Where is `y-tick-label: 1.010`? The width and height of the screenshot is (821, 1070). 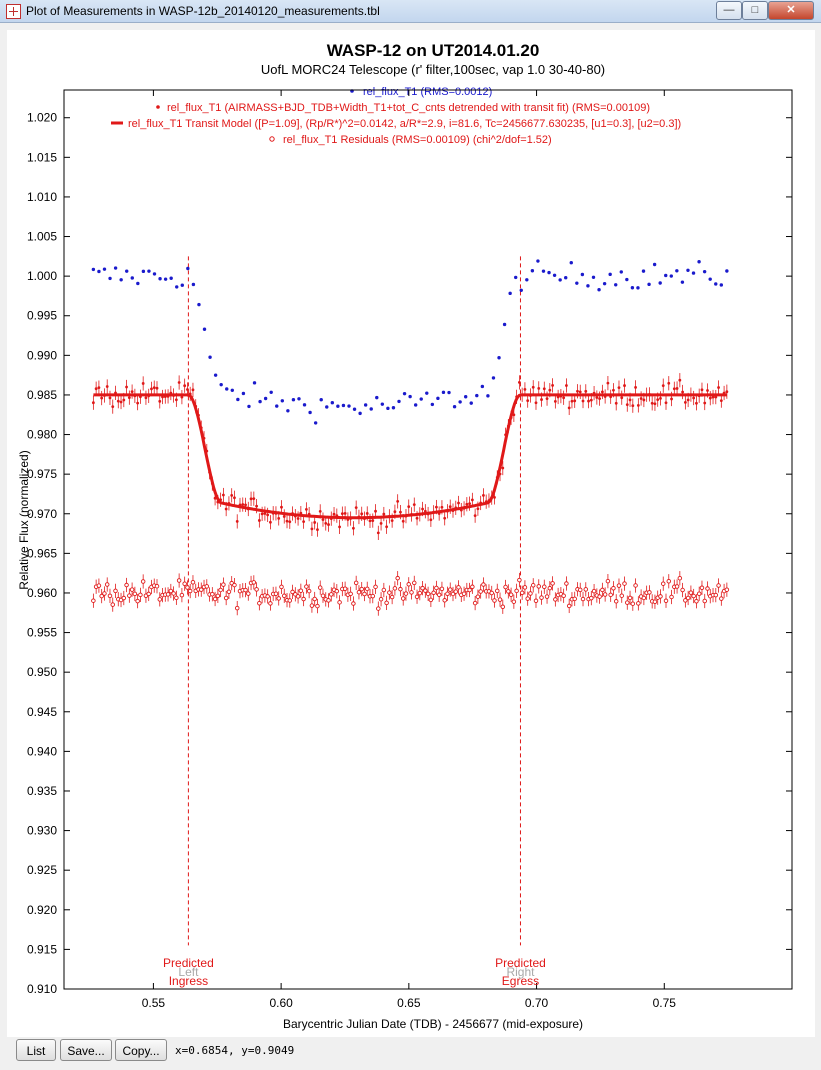
y-tick-label: 1.010 is located at coordinates (42, 197).